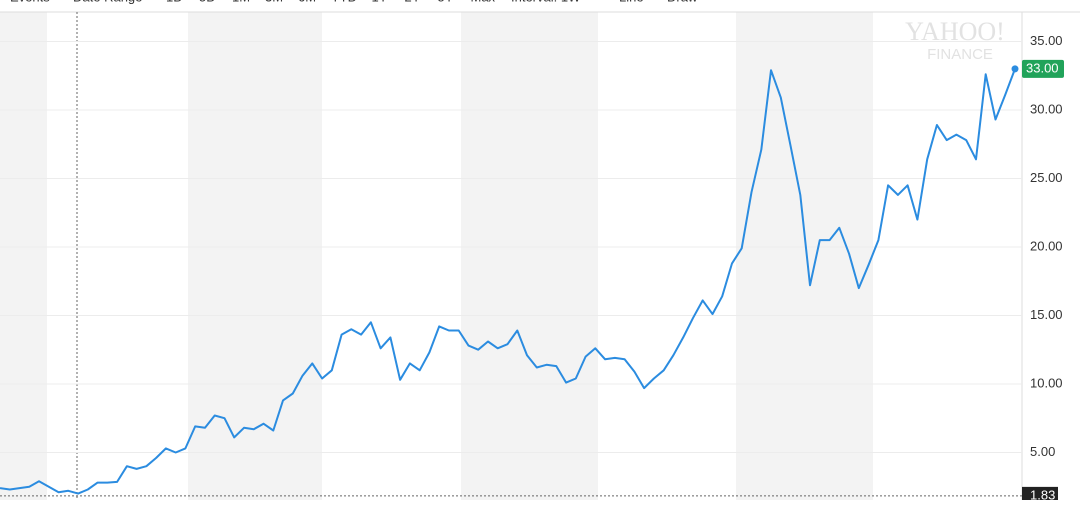  I want to click on toolbar-item: Draw, so click(682, 2).